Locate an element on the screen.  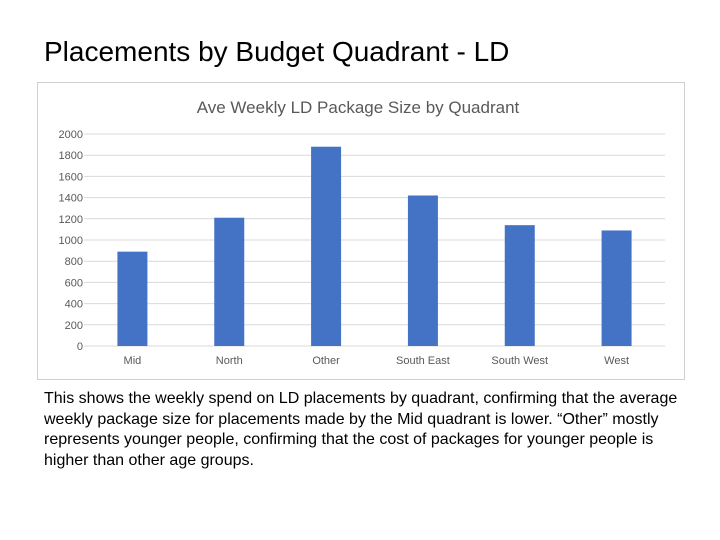
x-axis-ticks: Mid North Other South East South West West is located at coordinates (376, 361).